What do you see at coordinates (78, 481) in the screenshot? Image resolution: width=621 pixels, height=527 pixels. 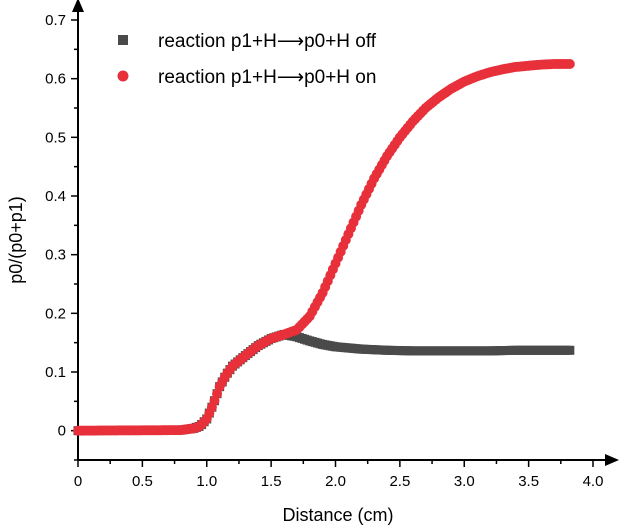 I see `x-tick-label: 0` at bounding box center [78, 481].